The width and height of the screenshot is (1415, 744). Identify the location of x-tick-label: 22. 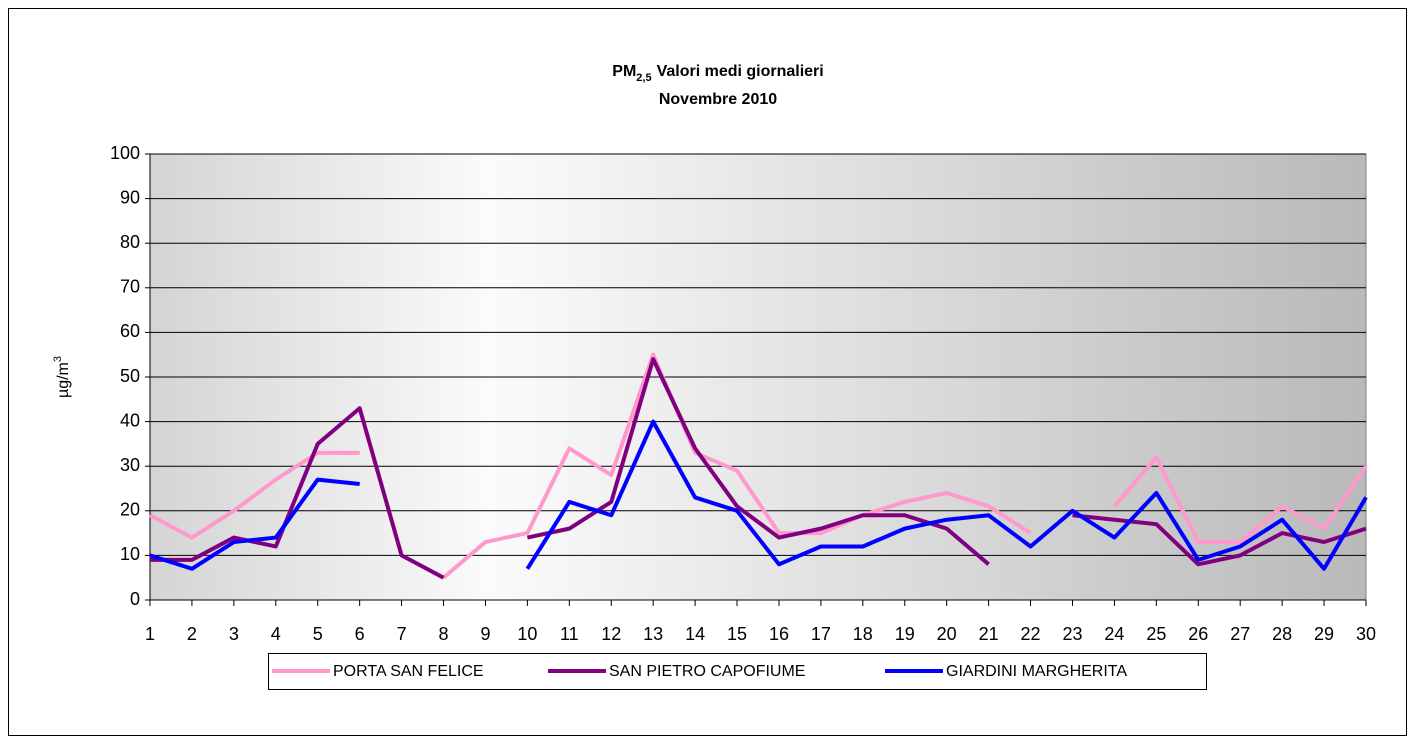
(1031, 634).